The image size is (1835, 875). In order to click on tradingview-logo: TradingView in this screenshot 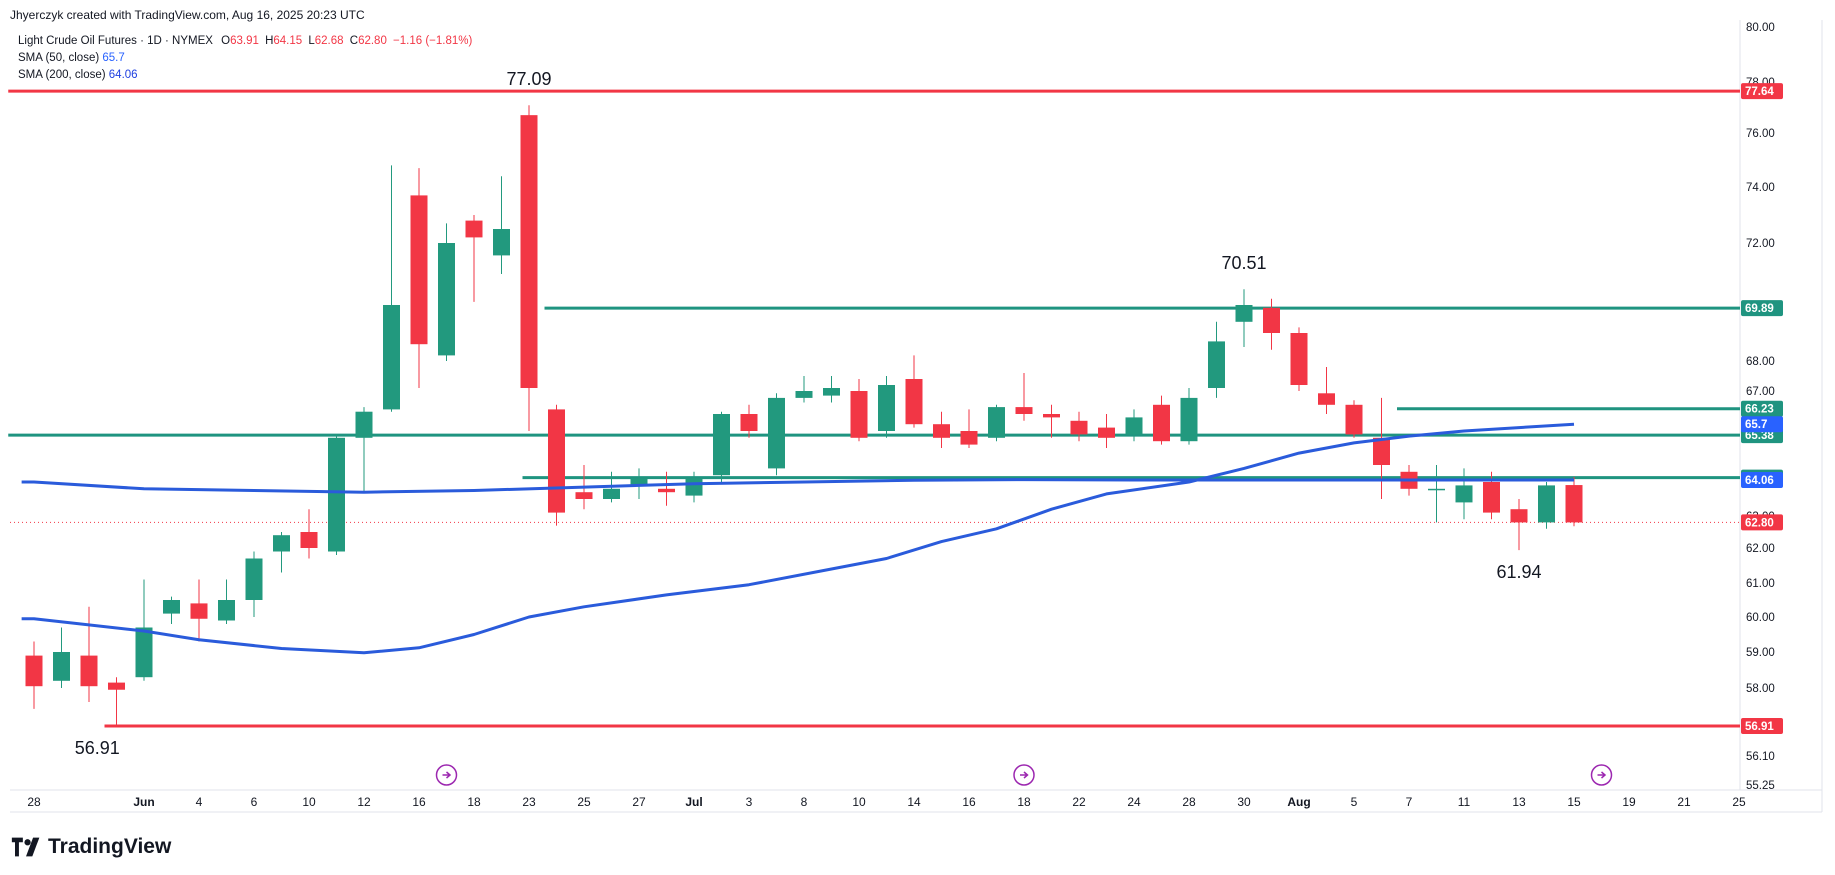, I will do `click(90, 847)`.